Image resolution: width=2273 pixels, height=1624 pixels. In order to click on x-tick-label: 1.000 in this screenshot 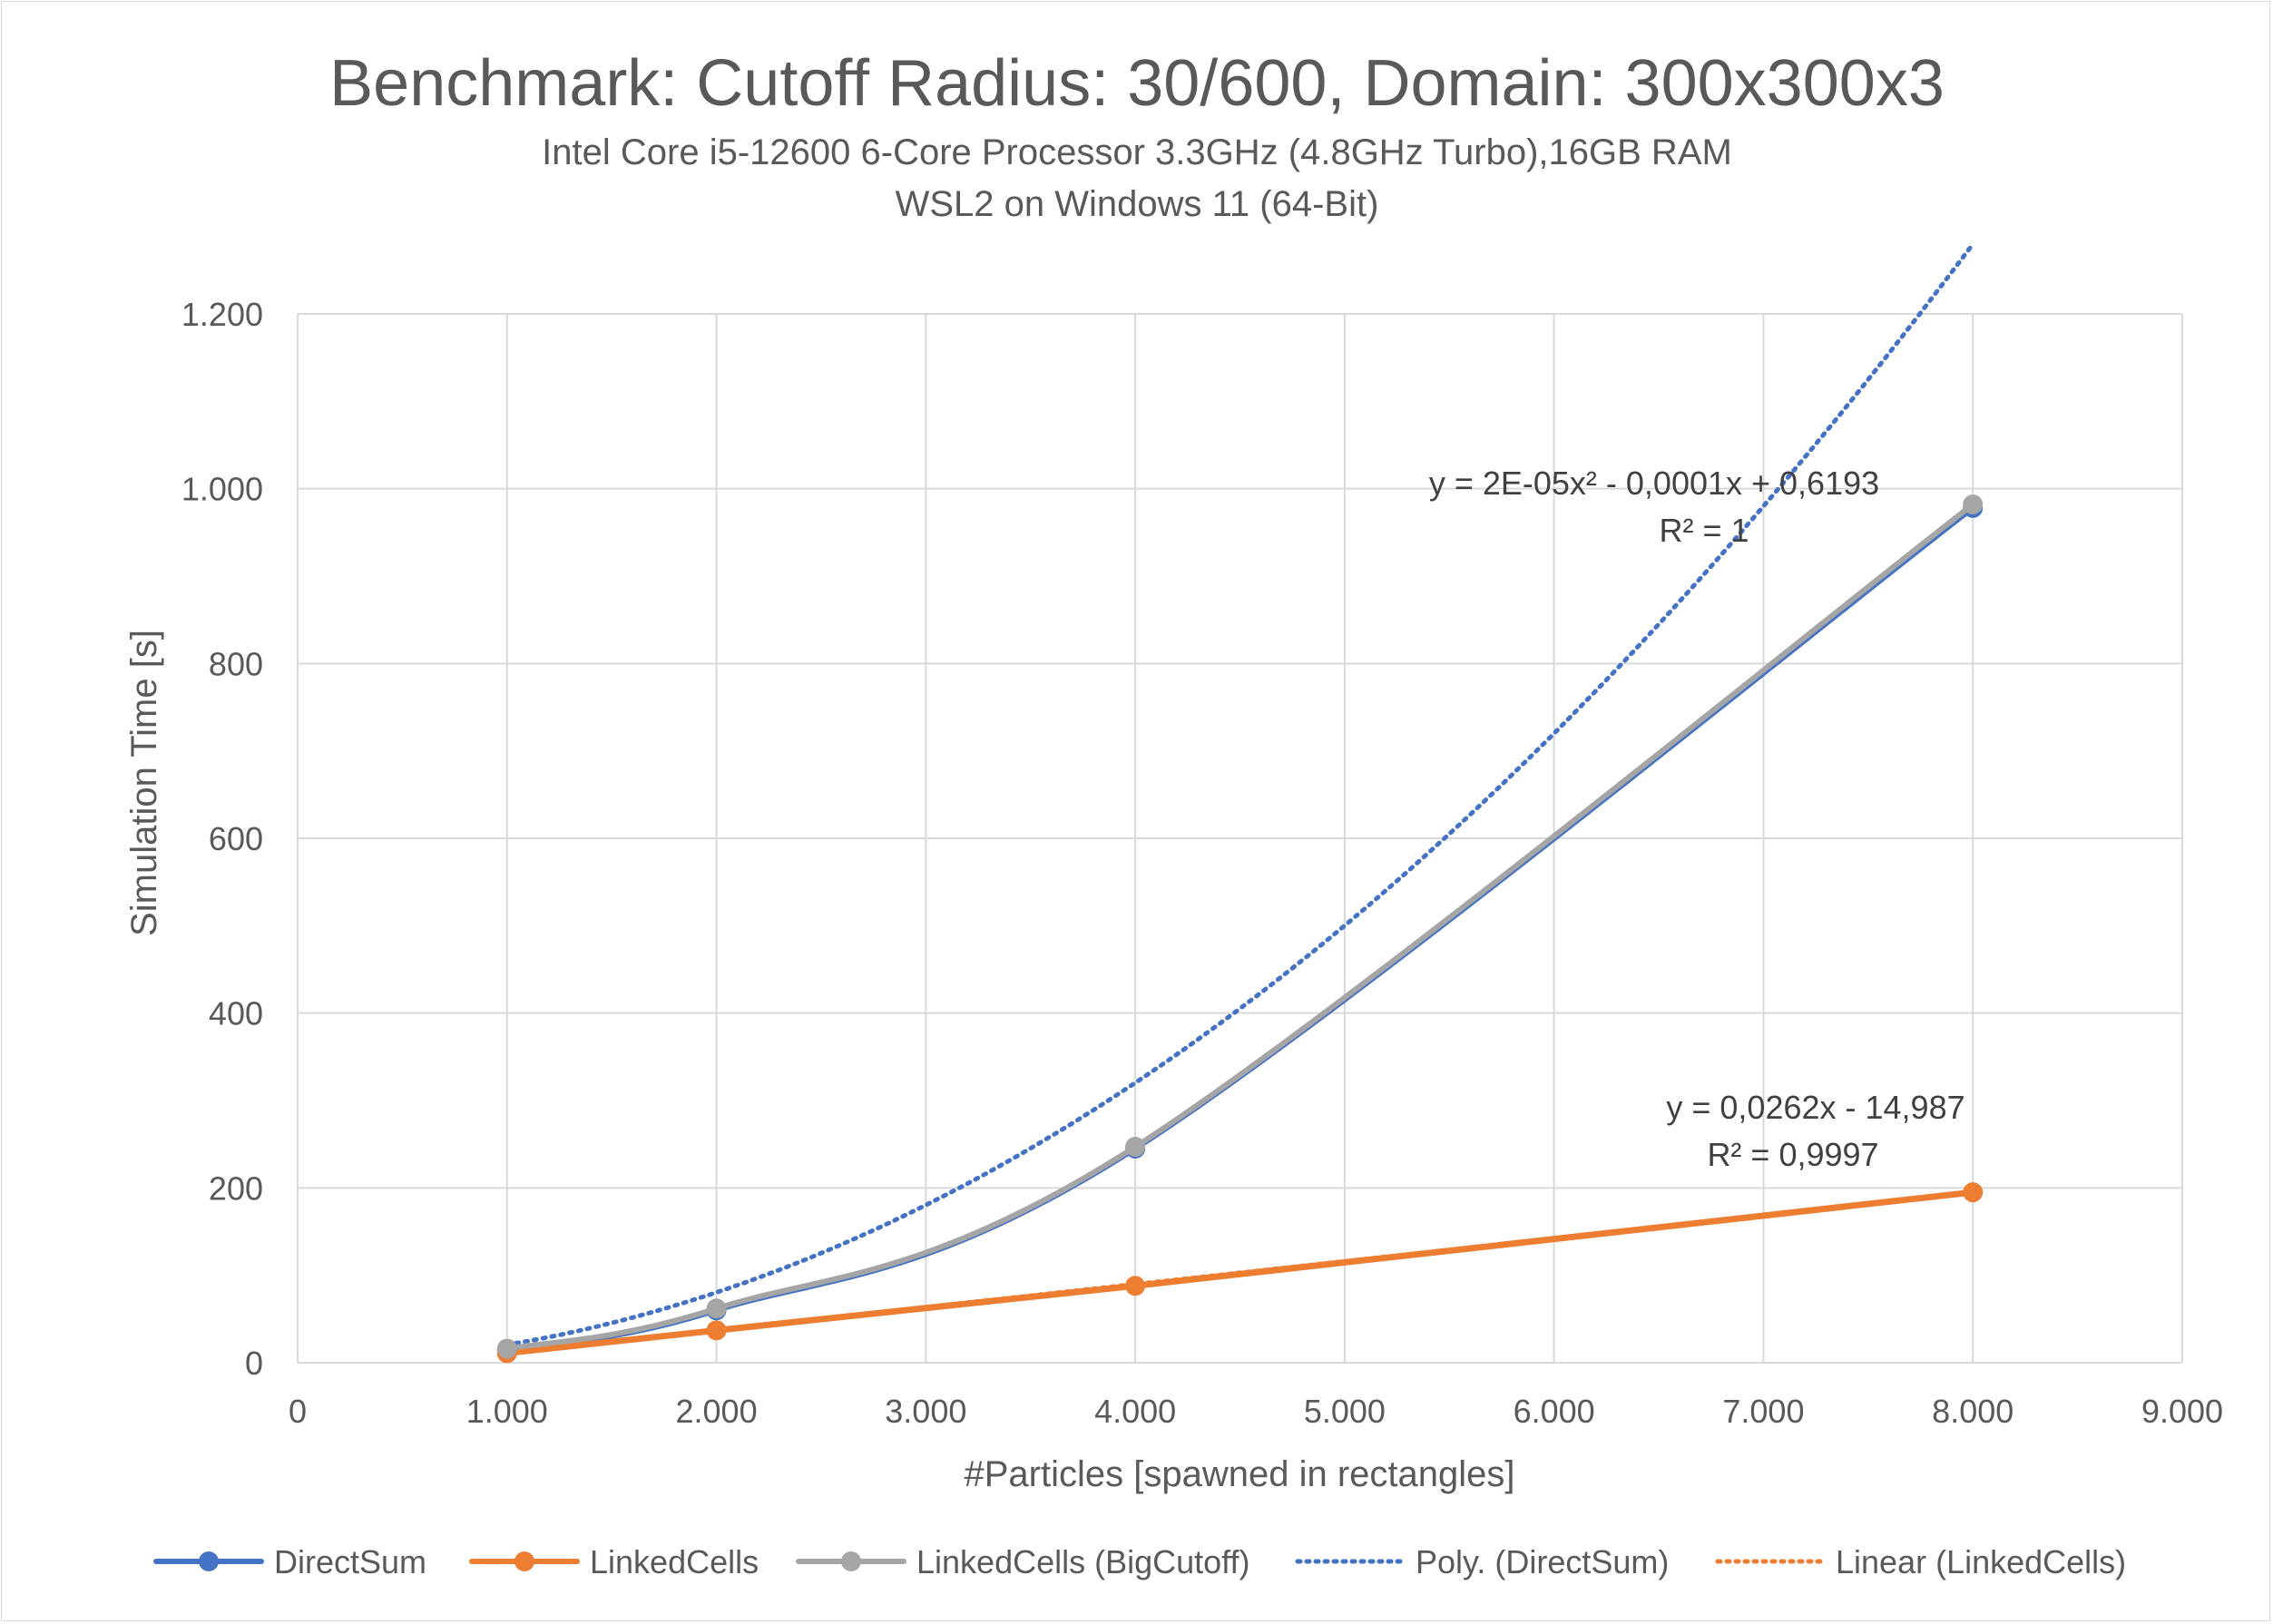, I will do `click(507, 1411)`.